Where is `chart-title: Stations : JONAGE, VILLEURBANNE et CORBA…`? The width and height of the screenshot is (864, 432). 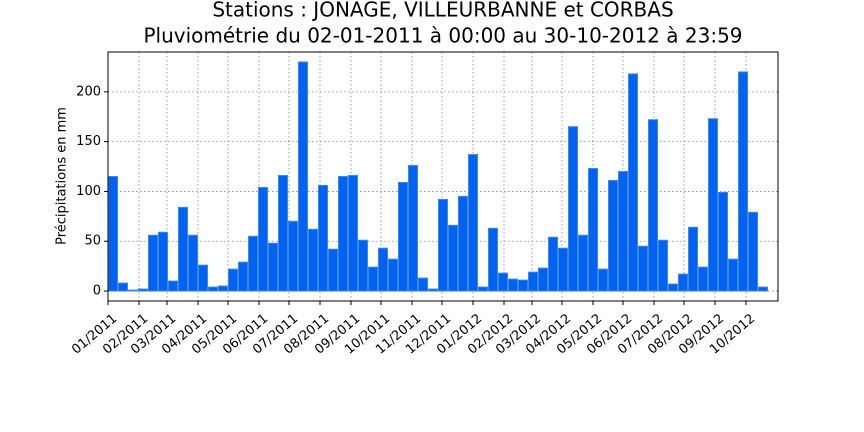
chart-title: Stations : JONAGE, VILLEURBANNE et CORBA… is located at coordinates (442, 11).